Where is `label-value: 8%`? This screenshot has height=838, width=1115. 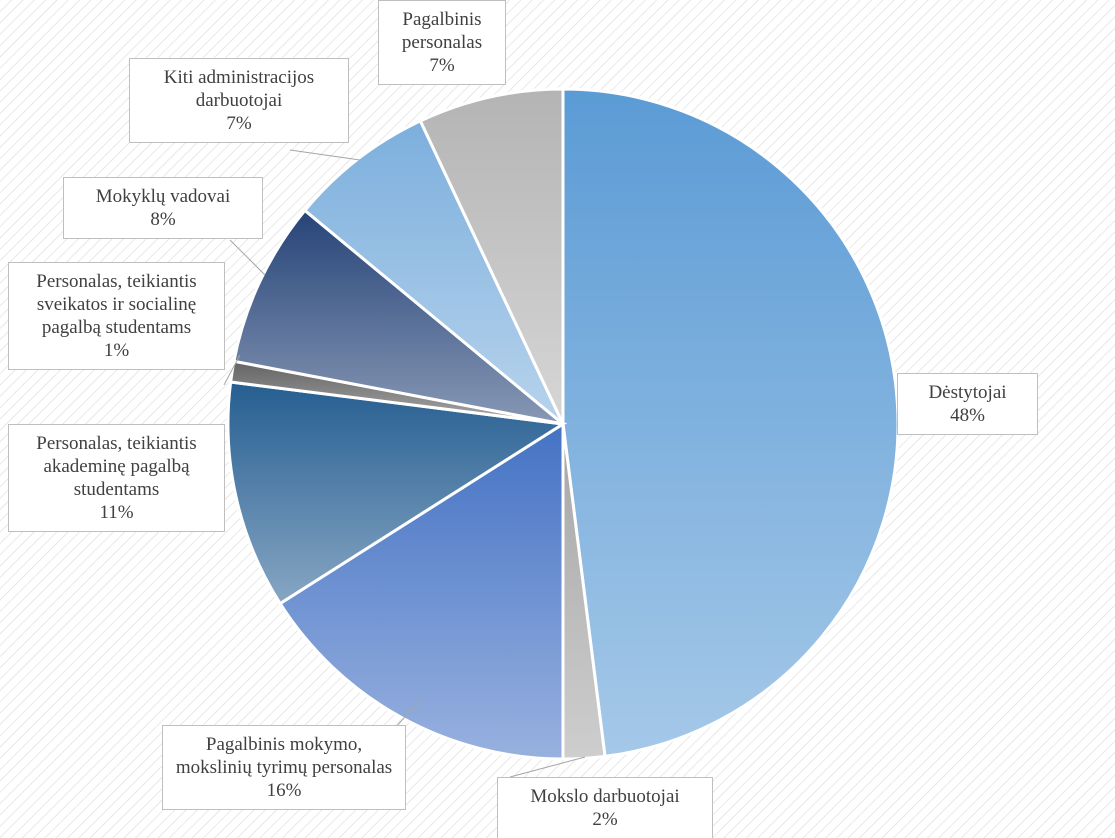
label-value: 8% is located at coordinates (163, 219).